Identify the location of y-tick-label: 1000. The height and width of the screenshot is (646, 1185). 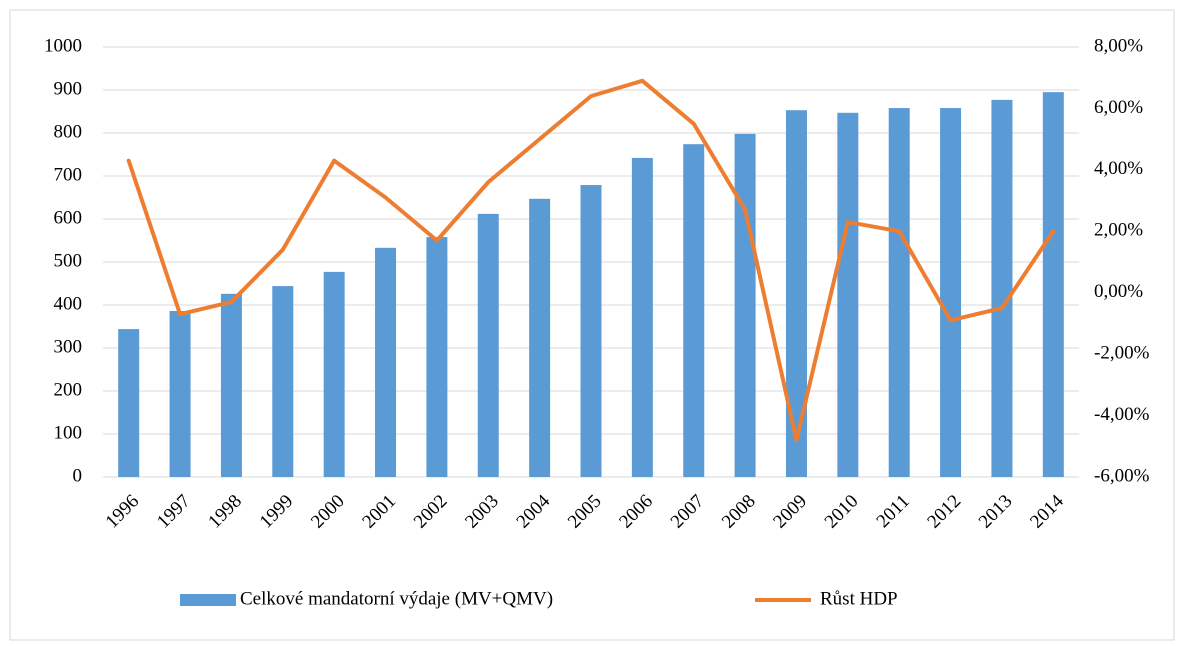
(63, 45).